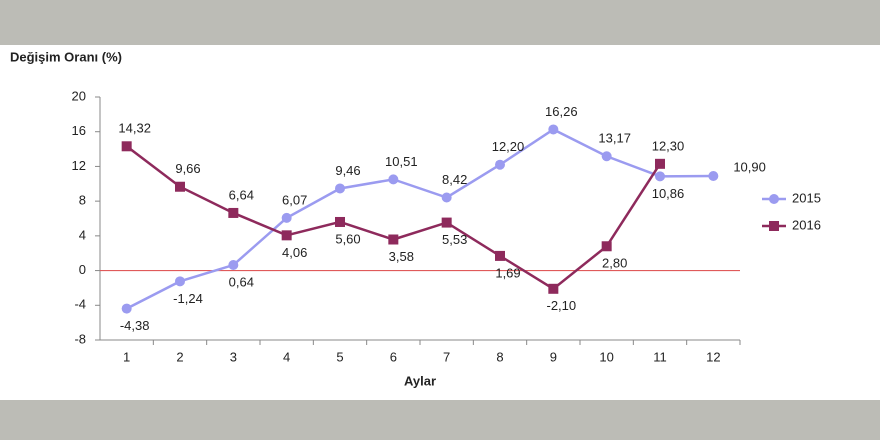 The image size is (880, 445). Describe the element at coordinates (614, 138) in the screenshot. I see `data-label: 13,17` at that location.